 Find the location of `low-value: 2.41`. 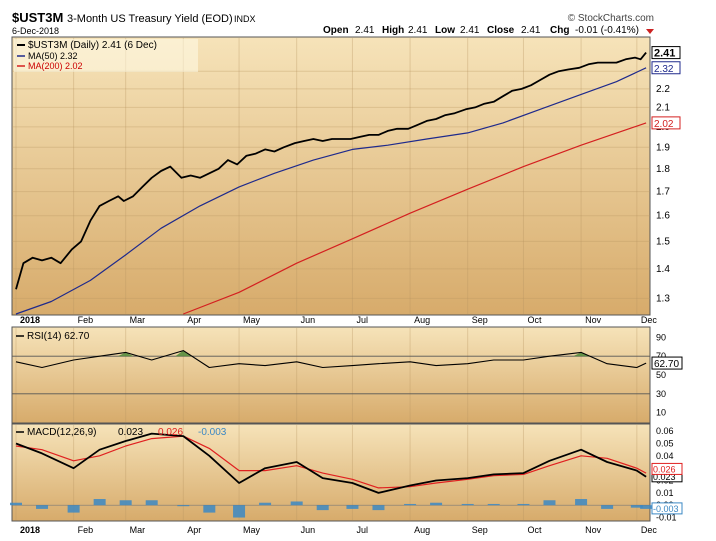

low-value: 2.41 is located at coordinates (470, 30).